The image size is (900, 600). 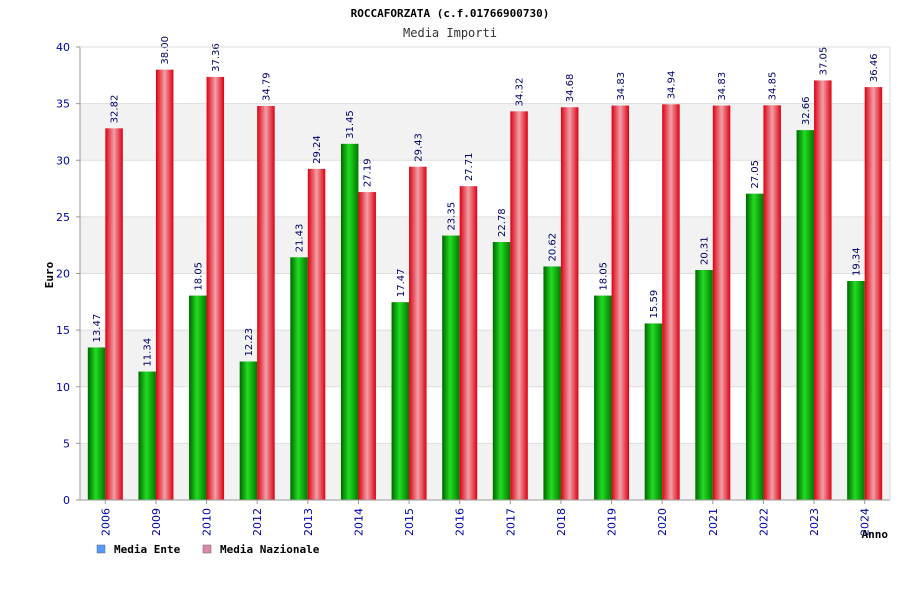 I want to click on y-tick-label: 30, so click(x=63, y=160).